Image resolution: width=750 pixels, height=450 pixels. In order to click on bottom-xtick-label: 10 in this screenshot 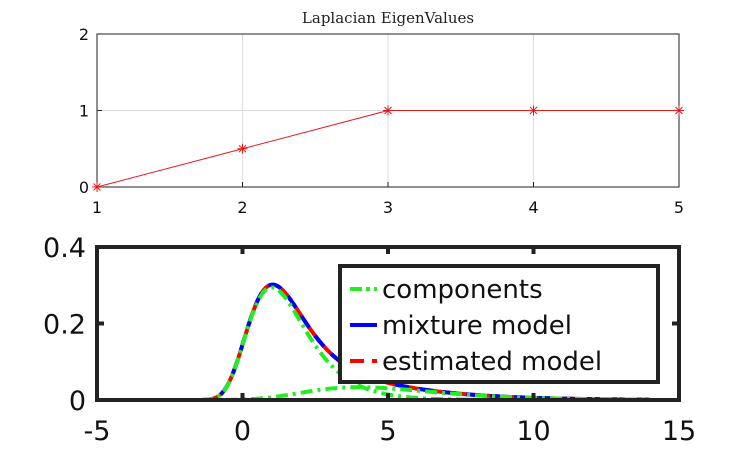, I will do `click(533, 431)`.